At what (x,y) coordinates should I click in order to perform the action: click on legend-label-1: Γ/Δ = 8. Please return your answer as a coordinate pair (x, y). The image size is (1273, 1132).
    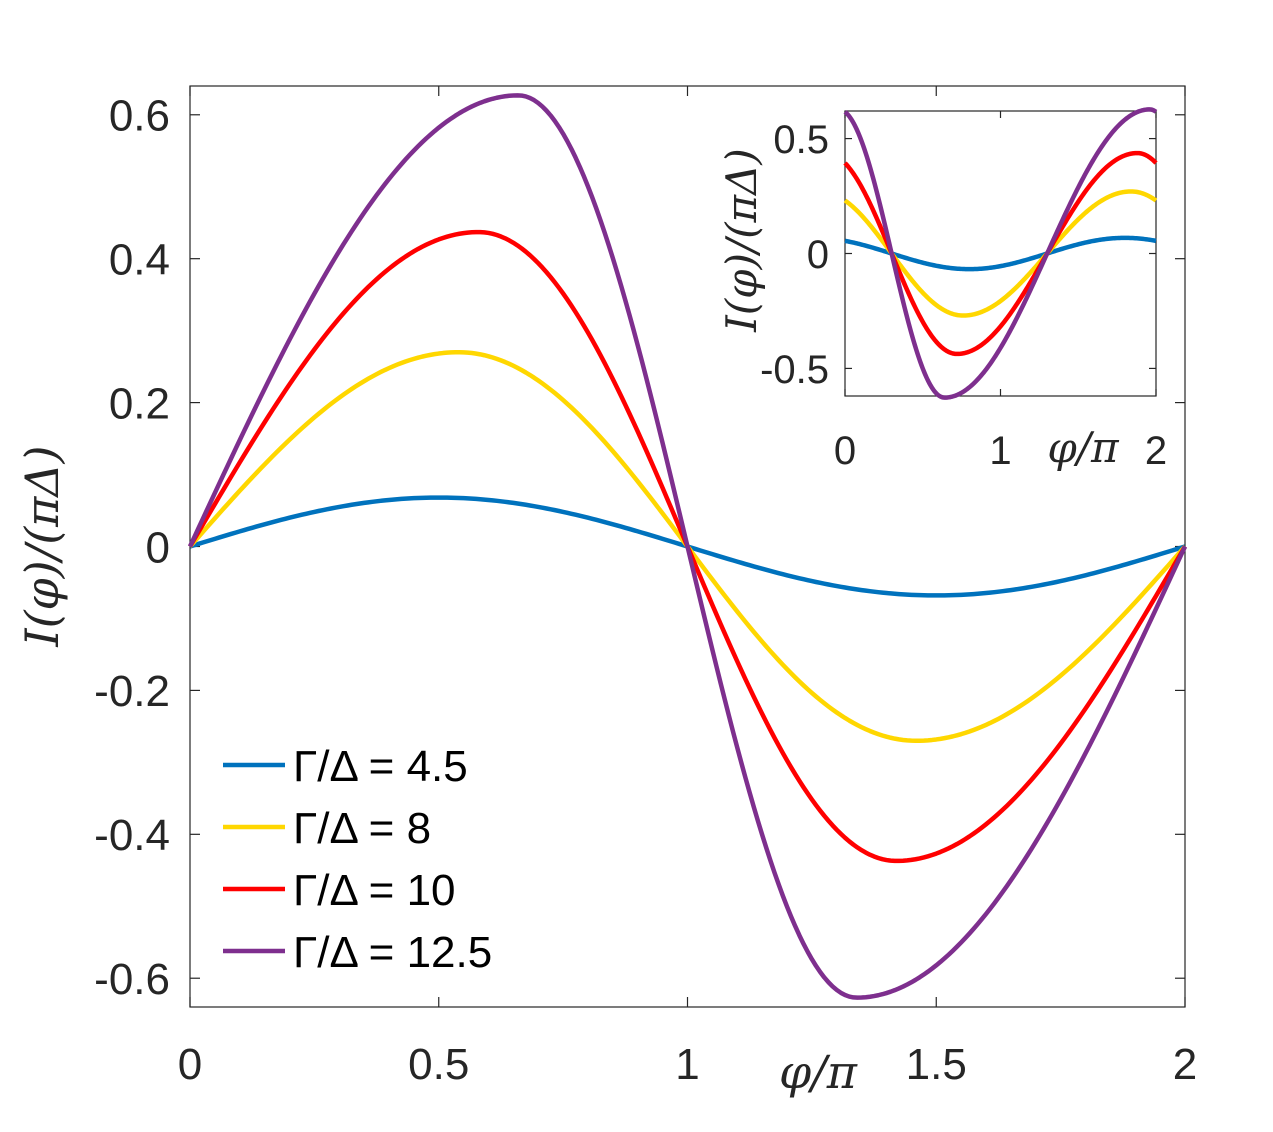
    Looking at the image, I should click on (362, 828).